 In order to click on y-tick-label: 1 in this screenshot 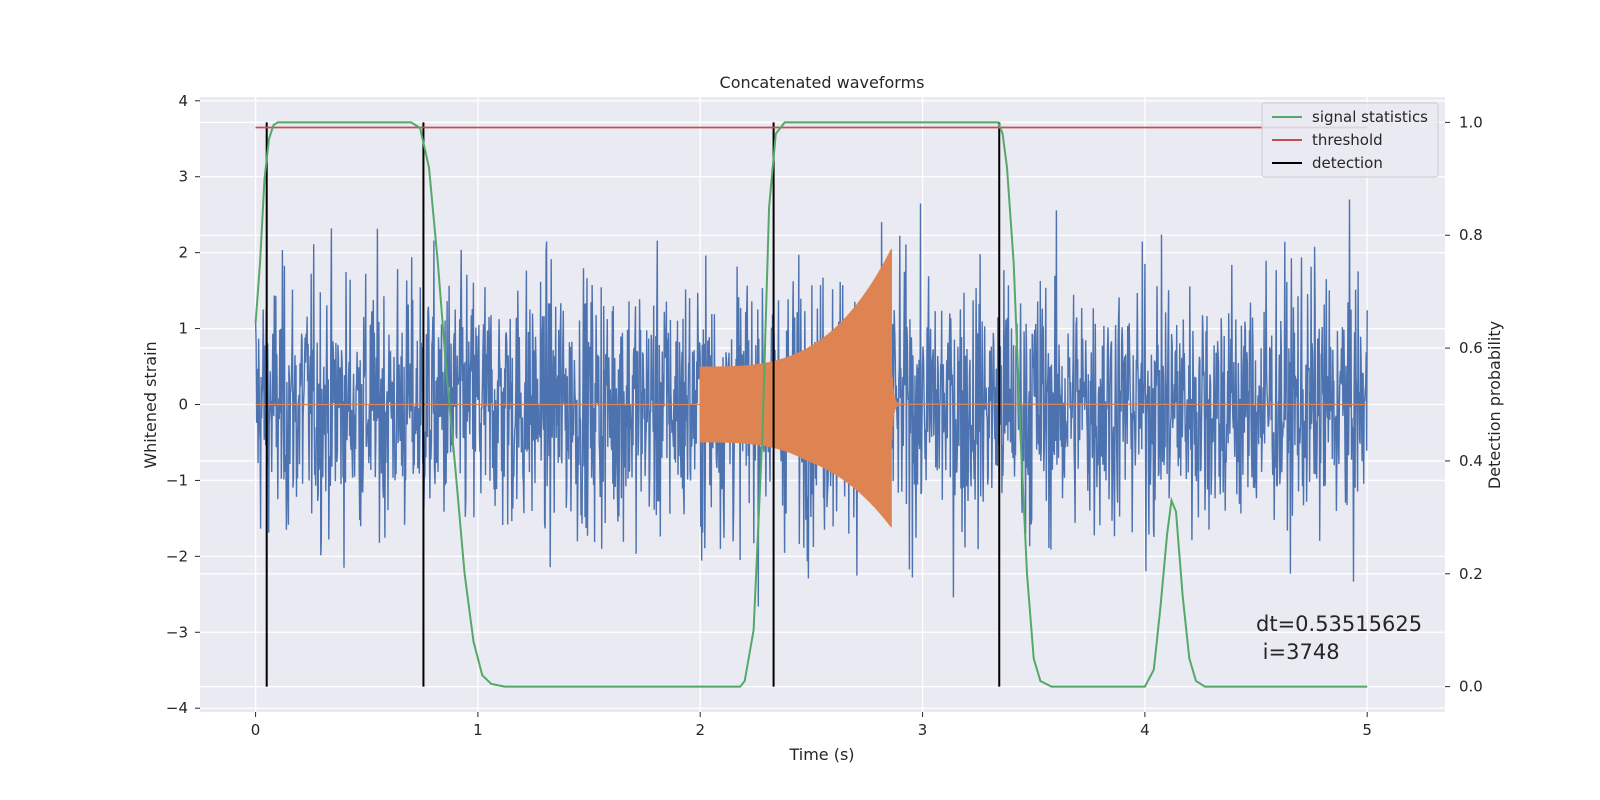, I will do `click(183, 329)`.